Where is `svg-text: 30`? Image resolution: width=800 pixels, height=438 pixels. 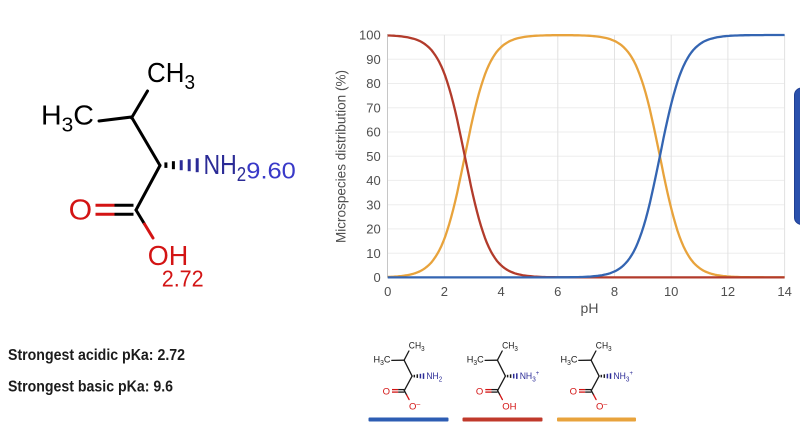 svg-text: 30 is located at coordinates (373, 204).